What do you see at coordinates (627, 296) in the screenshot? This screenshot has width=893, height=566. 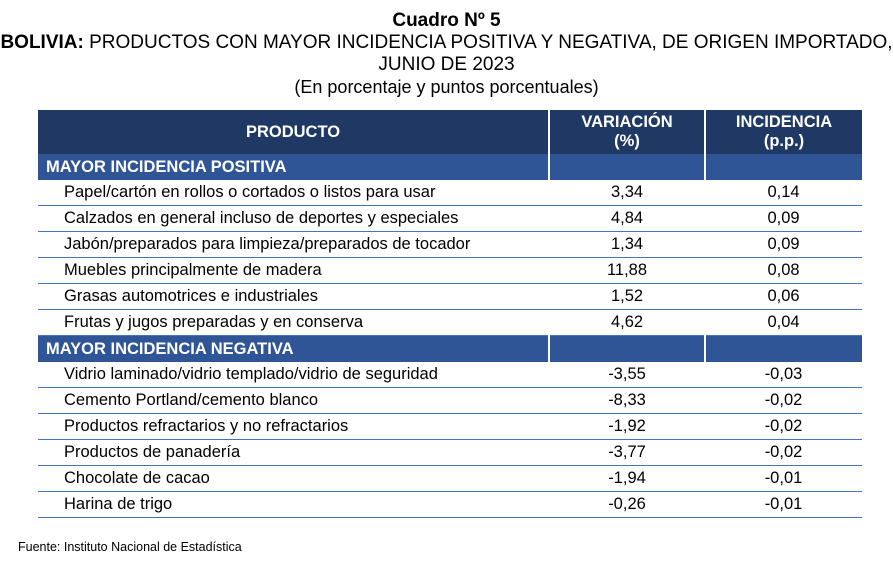 I see `variation-cell: 1,52` at bounding box center [627, 296].